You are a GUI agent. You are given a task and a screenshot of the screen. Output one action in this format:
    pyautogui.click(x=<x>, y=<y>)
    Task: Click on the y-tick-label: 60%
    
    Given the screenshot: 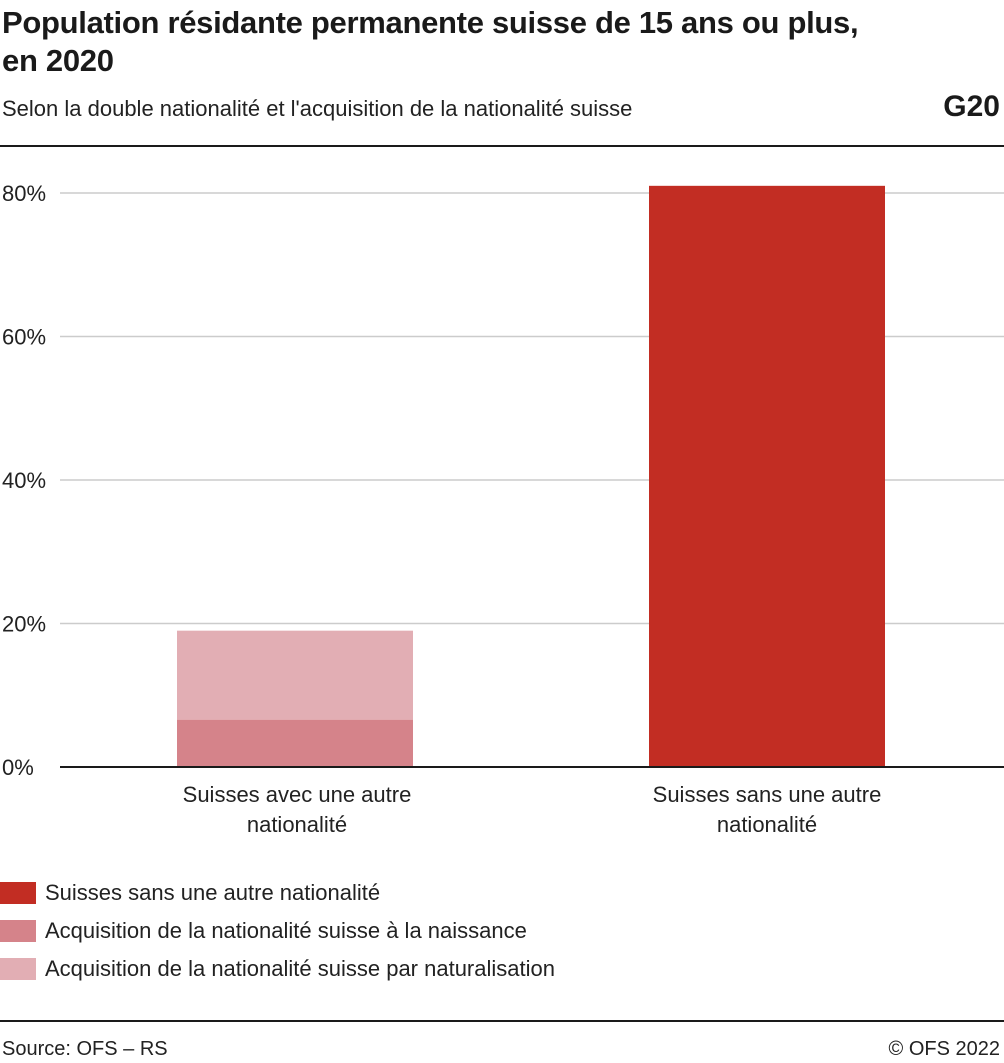 What is the action you would take?
    pyautogui.click(x=24, y=337)
    